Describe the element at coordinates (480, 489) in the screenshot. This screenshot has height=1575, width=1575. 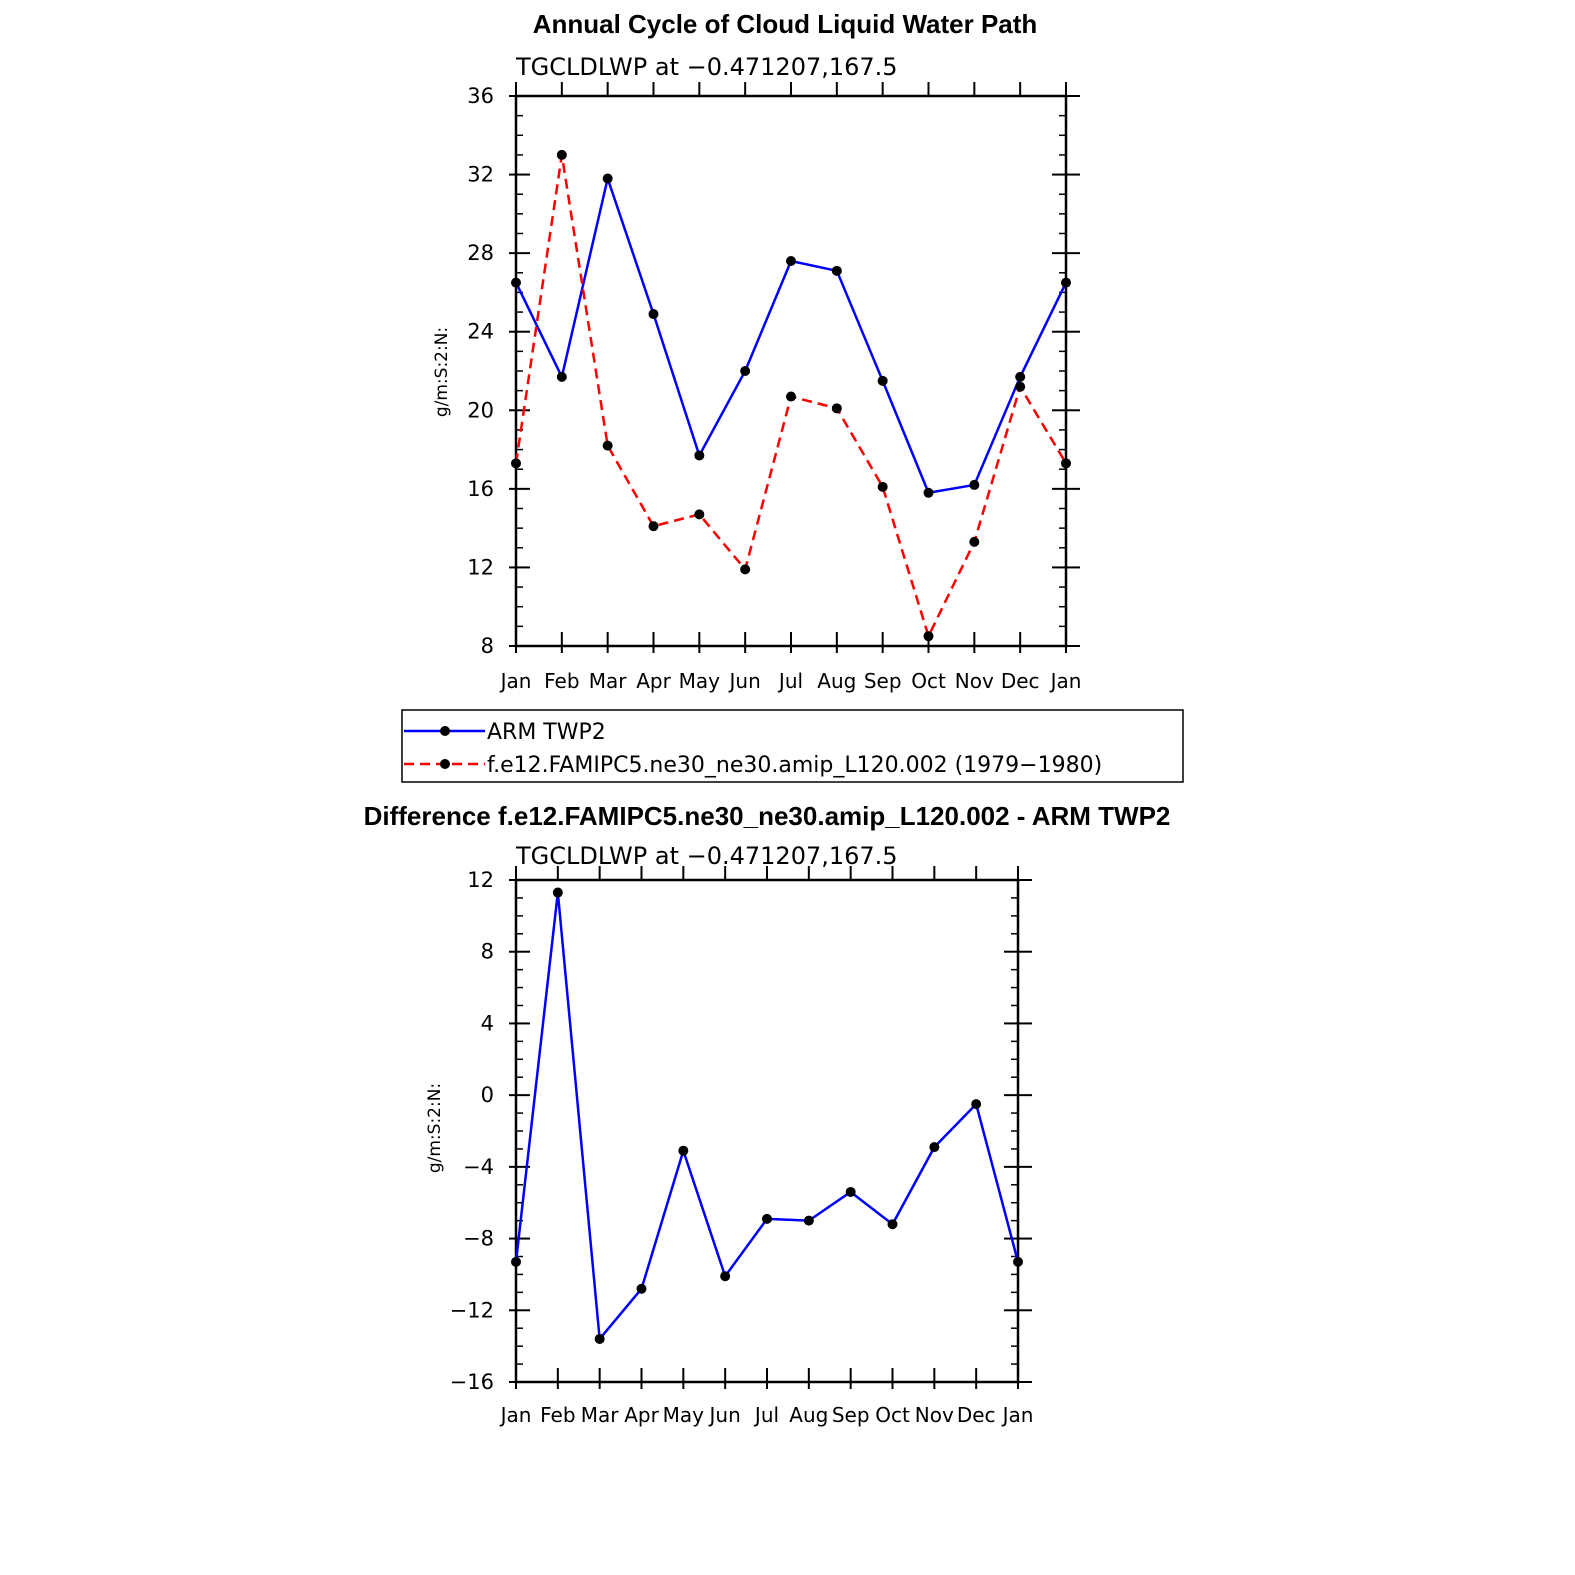
I see `y-tick-label: 16` at that location.